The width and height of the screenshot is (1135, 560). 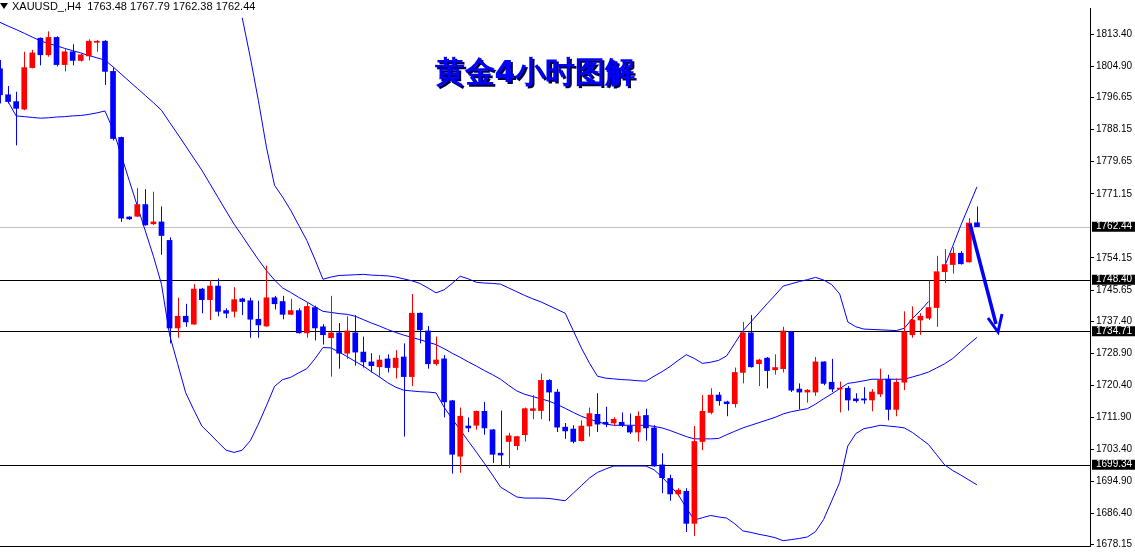 I want to click on annotation: XAUUSD_,H4 1763.48 1767.79 1762.38 1762.44, so click(x=134, y=6).